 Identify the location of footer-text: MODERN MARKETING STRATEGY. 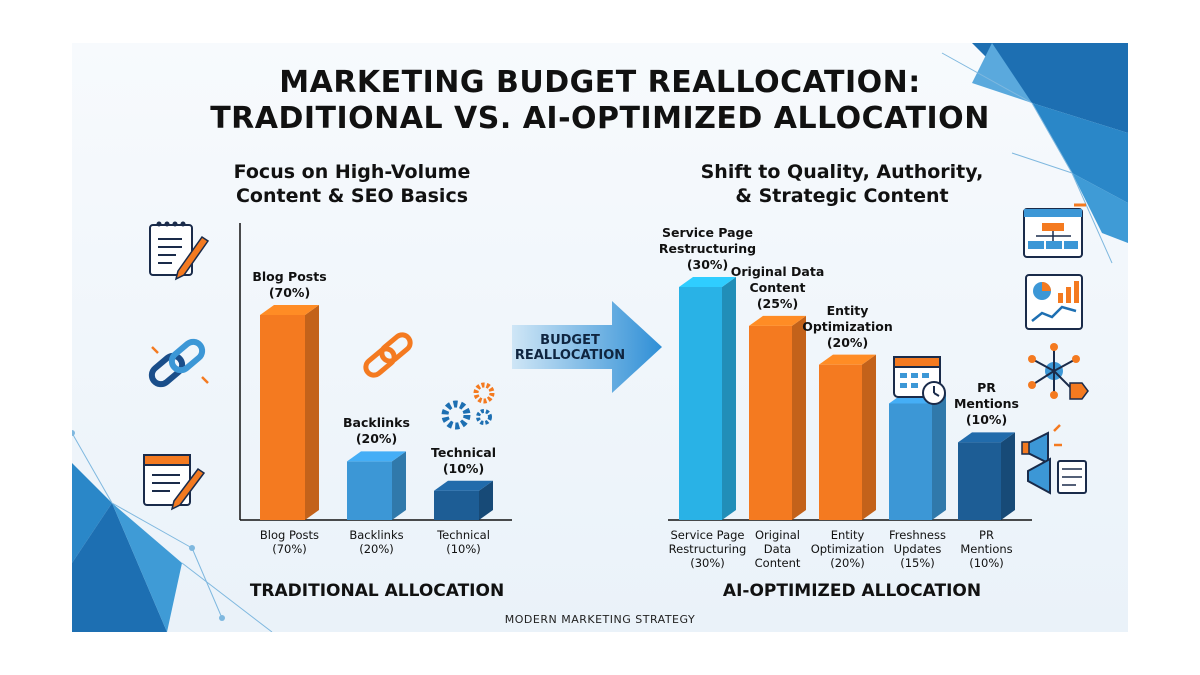
(600, 619).